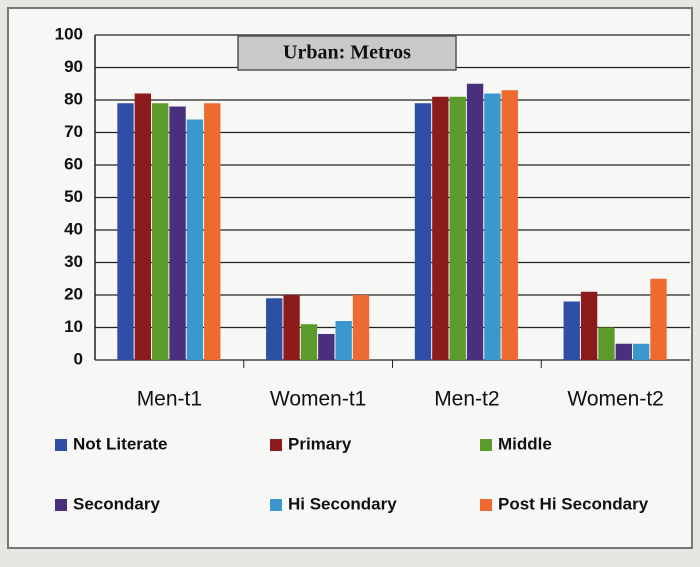  I want to click on y-tick-label: 10, so click(73, 326).